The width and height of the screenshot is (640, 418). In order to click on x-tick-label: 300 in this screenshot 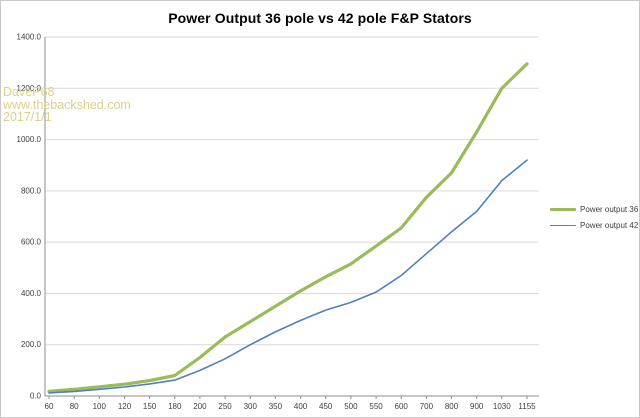, I will do `click(251, 406)`.